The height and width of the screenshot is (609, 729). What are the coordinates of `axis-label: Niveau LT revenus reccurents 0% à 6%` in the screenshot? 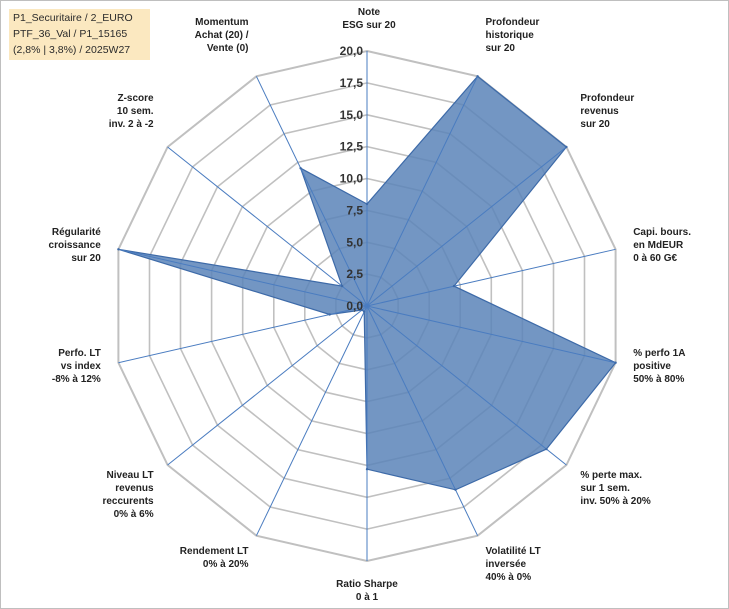 It's located at (128, 495).